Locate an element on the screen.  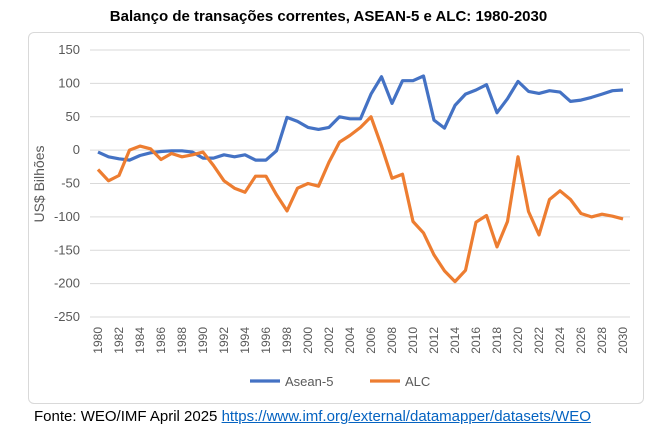
x-tick-label: 1980 is located at coordinates (98, 340).